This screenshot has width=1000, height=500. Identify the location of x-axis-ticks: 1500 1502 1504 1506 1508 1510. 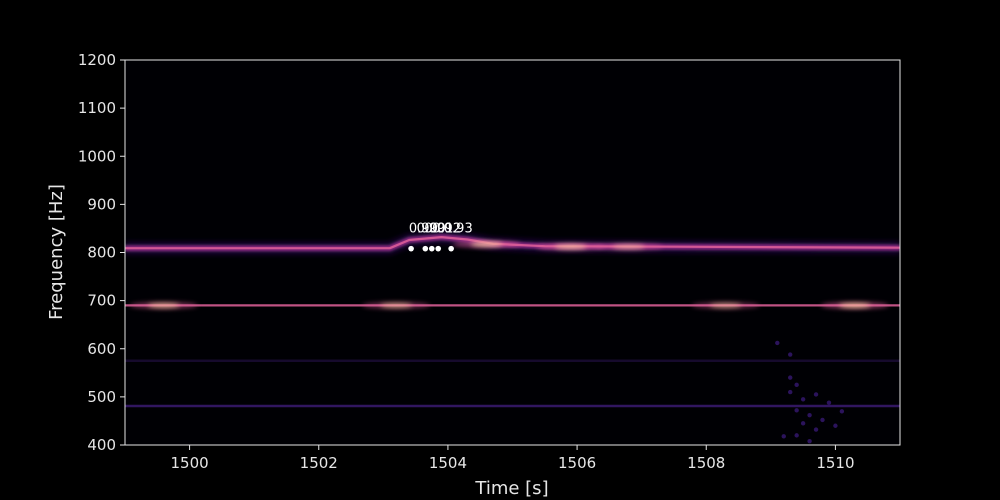
(512, 458).